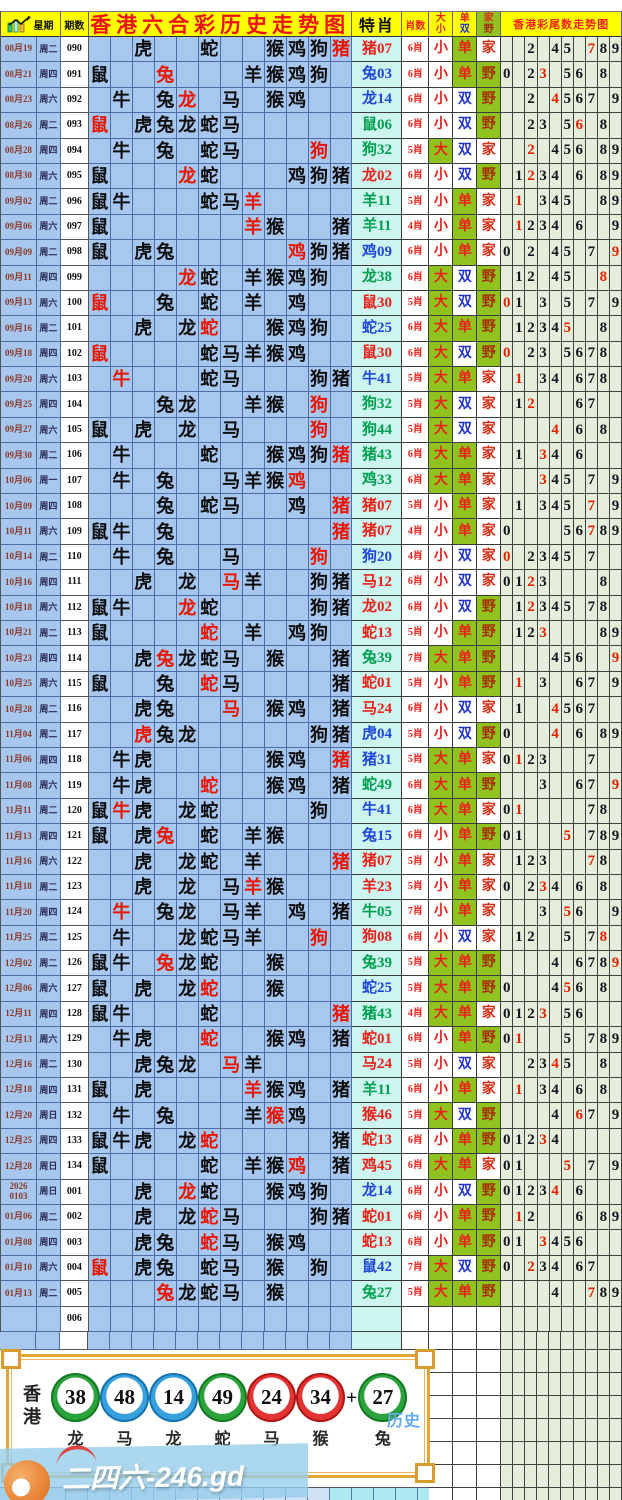 The height and width of the screenshot is (1500, 622). What do you see at coordinates (376, 1216) in the screenshot?
I see `special-result: 蛇01` at bounding box center [376, 1216].